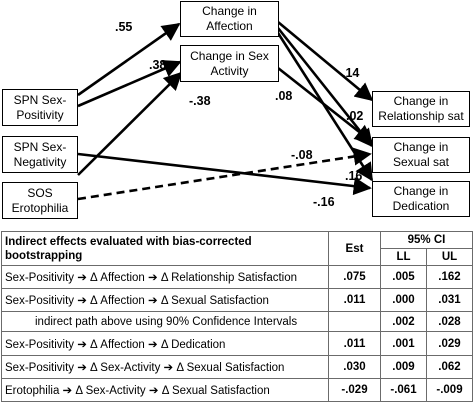 Image resolution: width=474 pixels, height=404 pixels. Describe the element at coordinates (229, 63) in the screenshot. I see `node-change-sex-activity: Change in Sex Activity` at that location.